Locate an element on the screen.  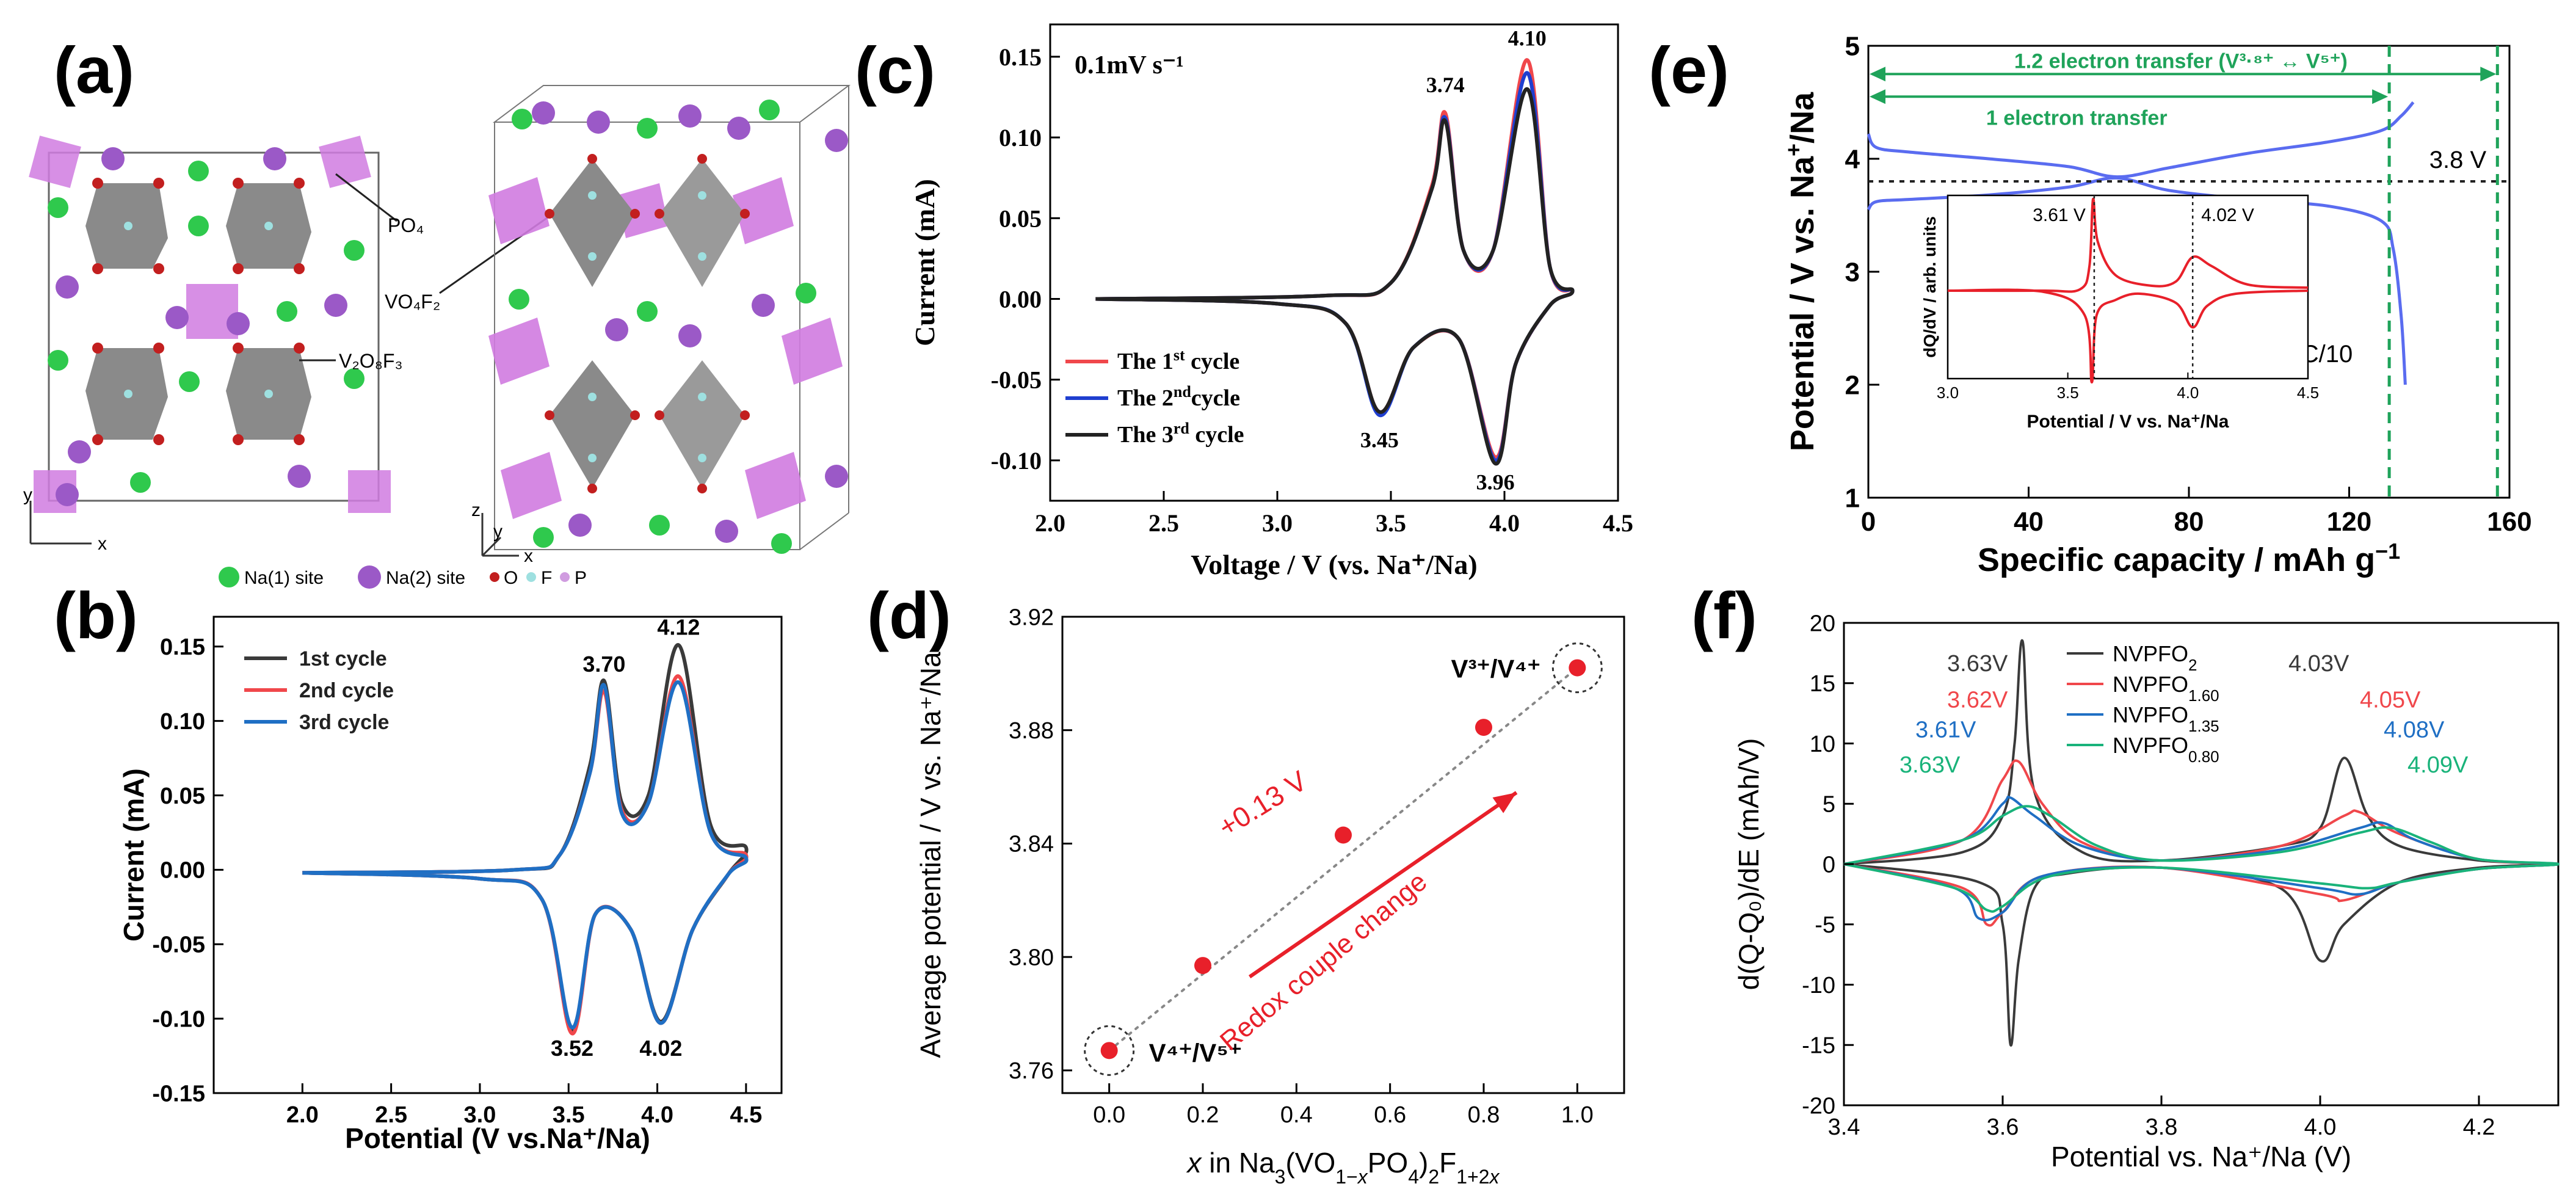
chart-d-label-delta: +0.13 V is located at coordinates (1262, 804).